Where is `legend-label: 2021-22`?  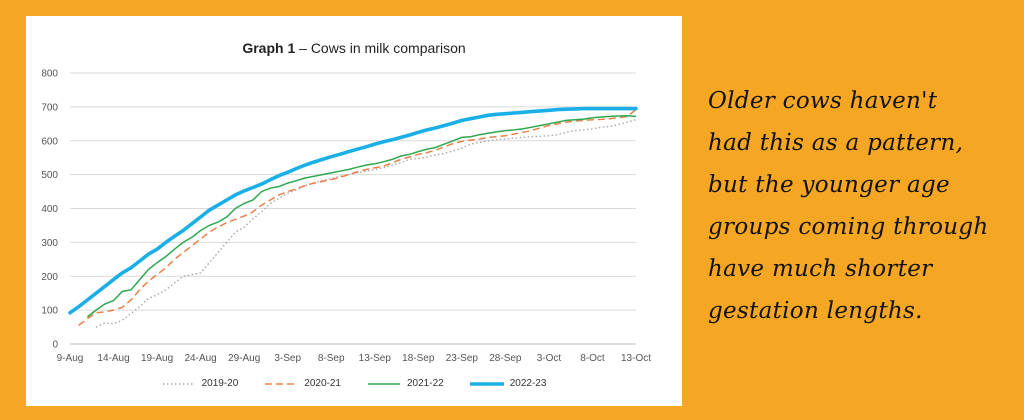
legend-label: 2021-22 is located at coordinates (425, 383).